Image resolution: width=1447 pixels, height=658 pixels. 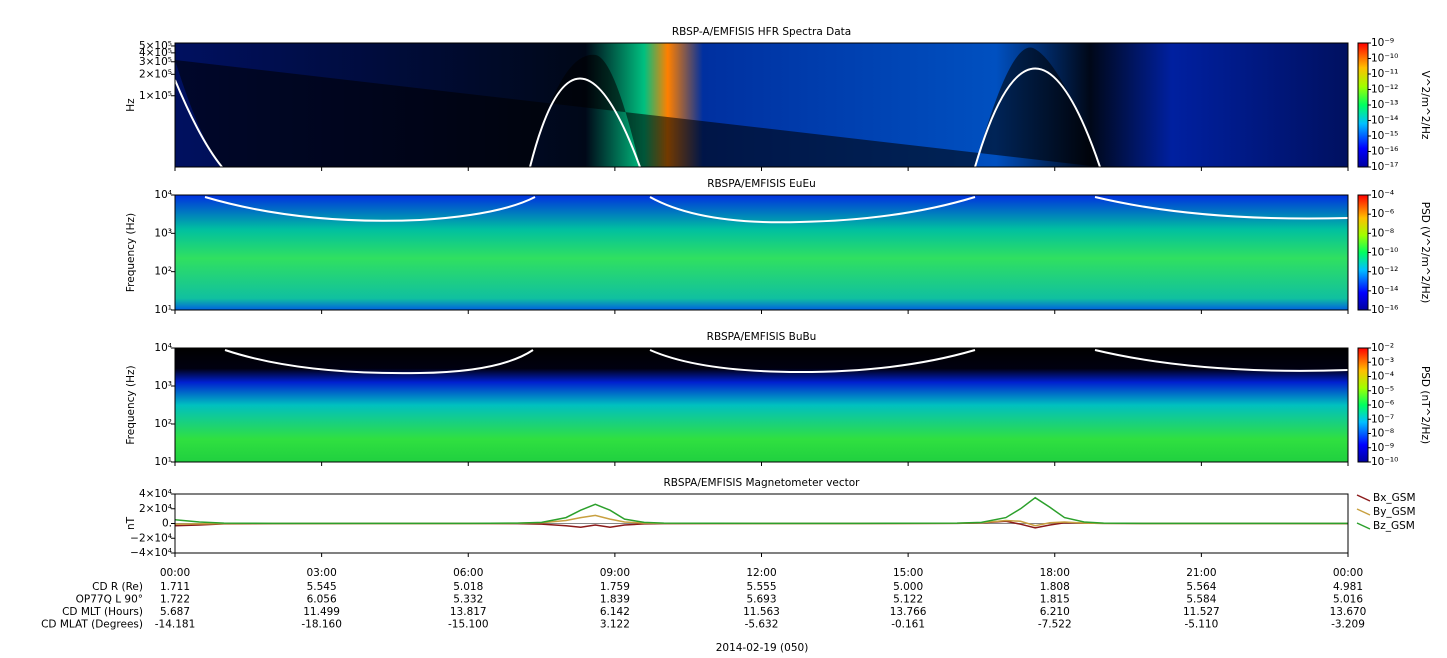 What do you see at coordinates (1201, 587) in the screenshot?
I see `ephemeris-value: 5.564` at bounding box center [1201, 587].